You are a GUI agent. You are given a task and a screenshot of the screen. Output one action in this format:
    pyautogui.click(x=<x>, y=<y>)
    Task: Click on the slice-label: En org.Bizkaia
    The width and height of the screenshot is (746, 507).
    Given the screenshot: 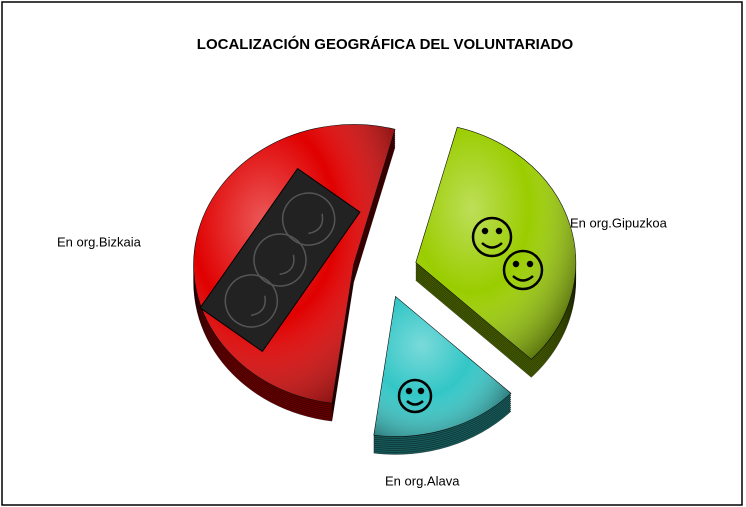 What is the action you would take?
    pyautogui.click(x=99, y=241)
    